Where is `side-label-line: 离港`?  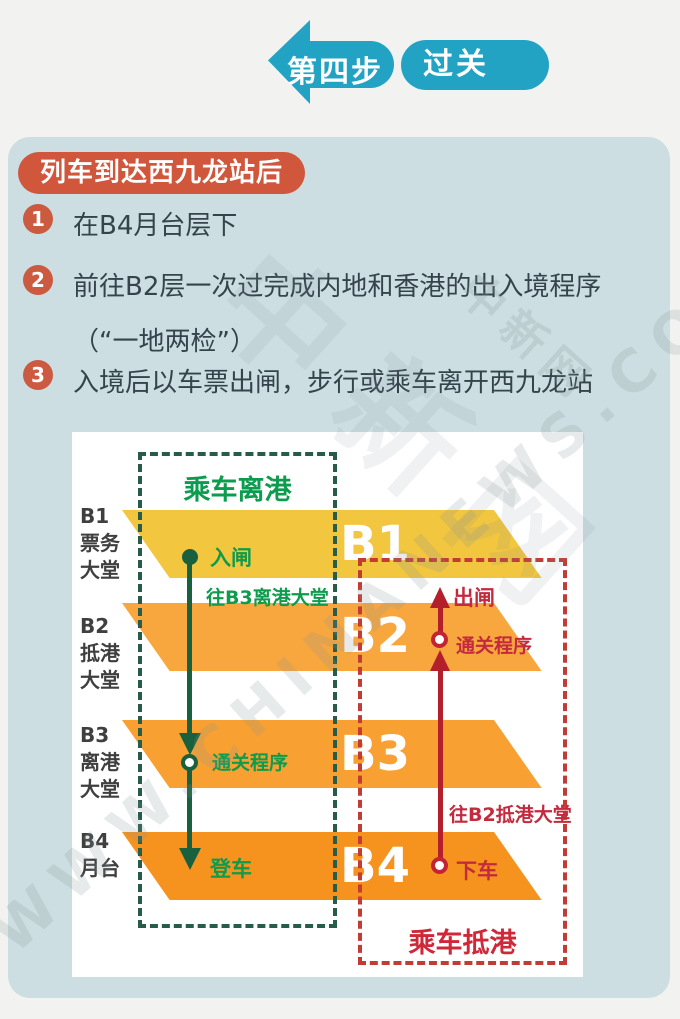
side-label-line: 离港 is located at coordinates (100, 762).